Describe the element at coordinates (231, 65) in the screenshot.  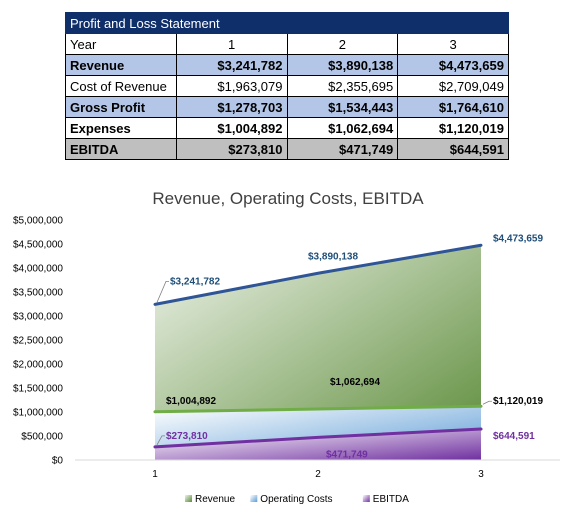
I see `cell-value: $3,241,782` at that location.